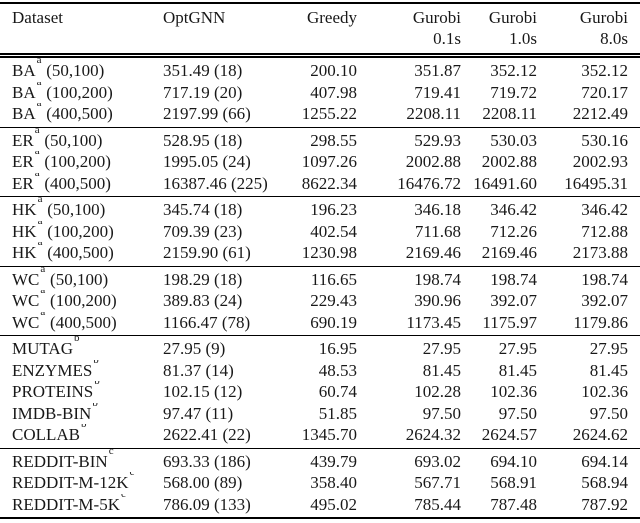 The image size is (640, 523). What do you see at coordinates (329, 252) in the screenshot?
I see `value-cell: 1230.98` at bounding box center [329, 252].